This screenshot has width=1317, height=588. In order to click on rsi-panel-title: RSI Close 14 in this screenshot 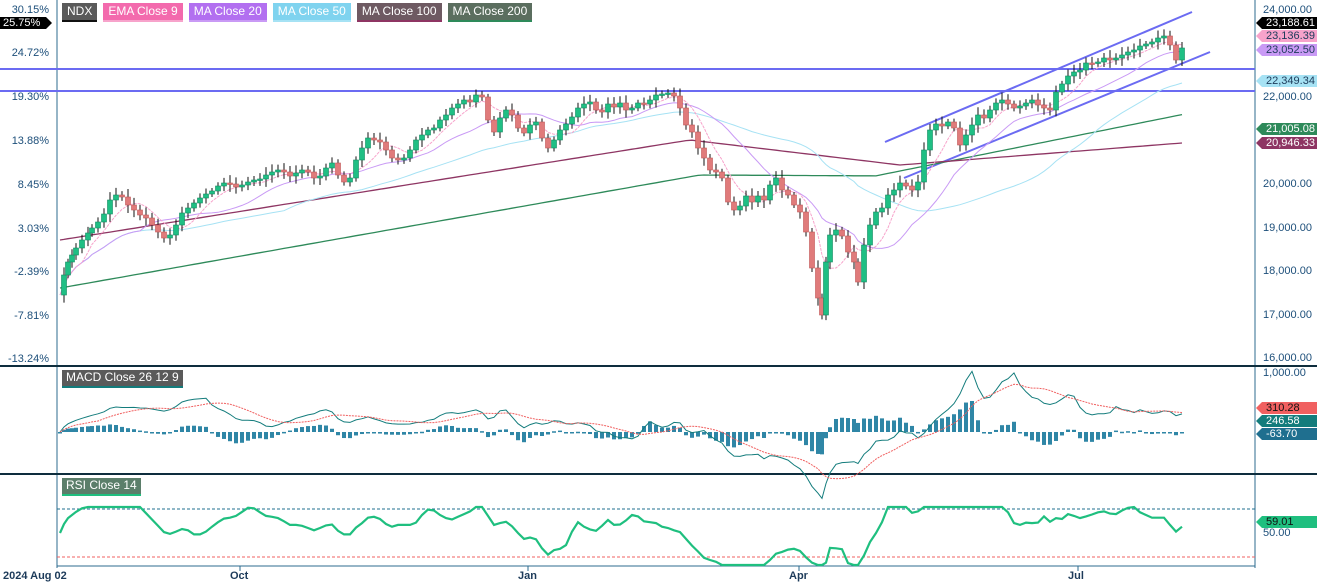, I will do `click(101, 487)`.